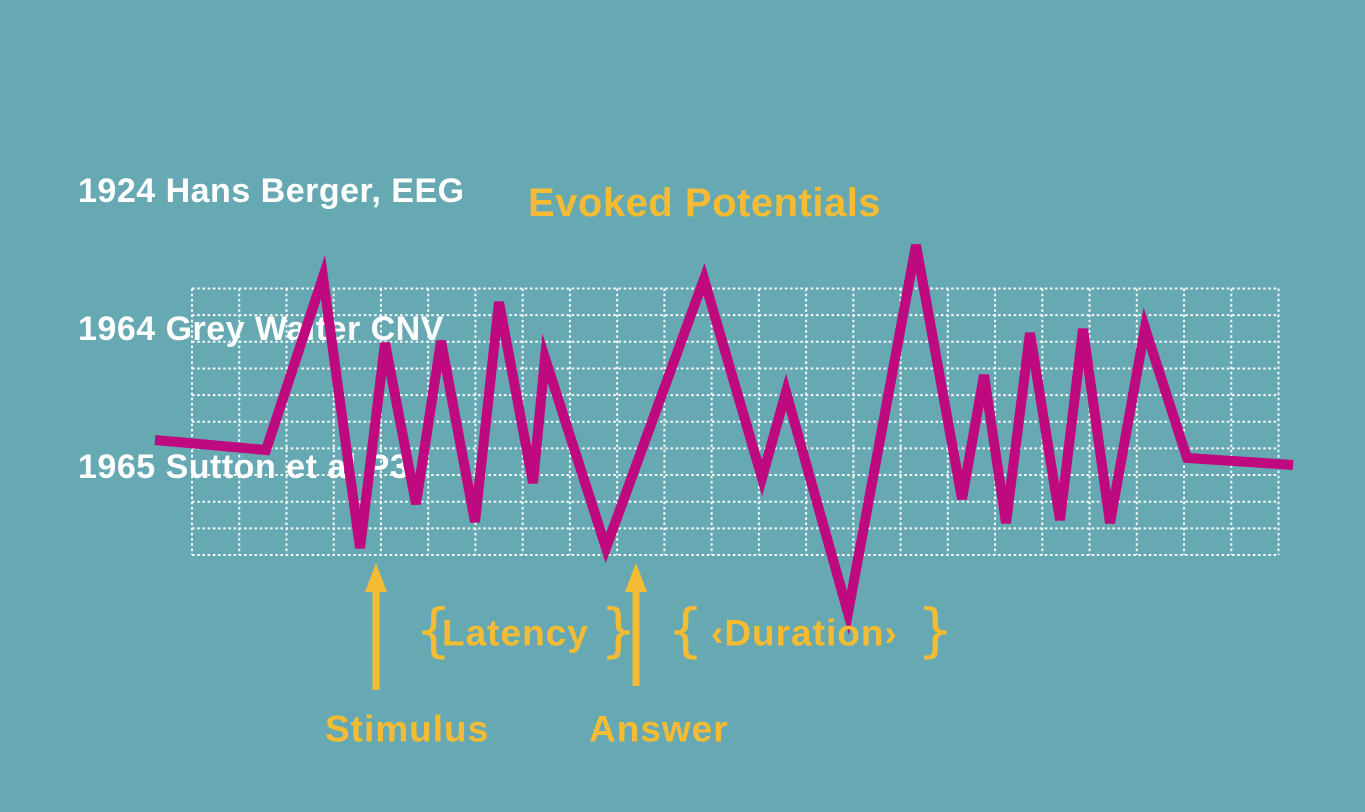 Image resolution: width=1365 pixels, height=812 pixels. I want to click on duration-open-brace: {, so click(685, 630).